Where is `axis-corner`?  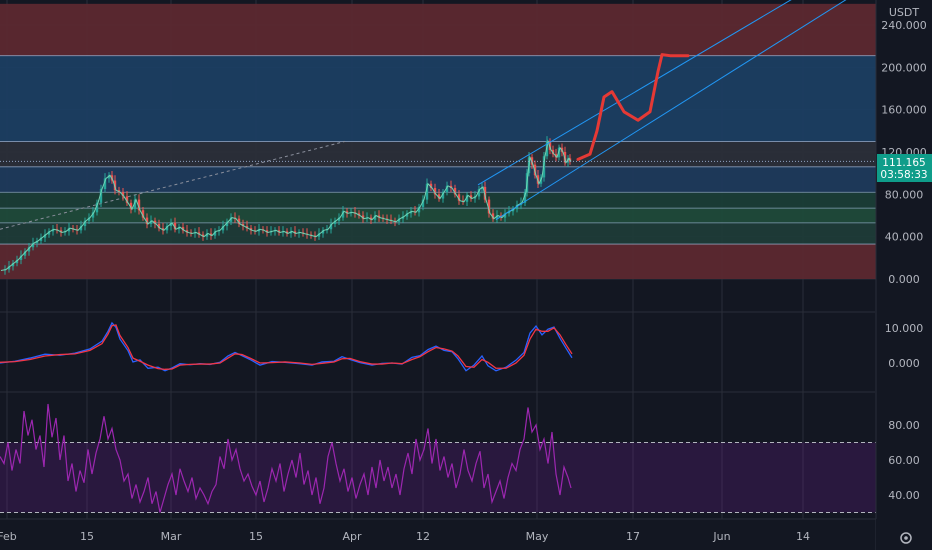
axis-corner is located at coordinates (904, 534).